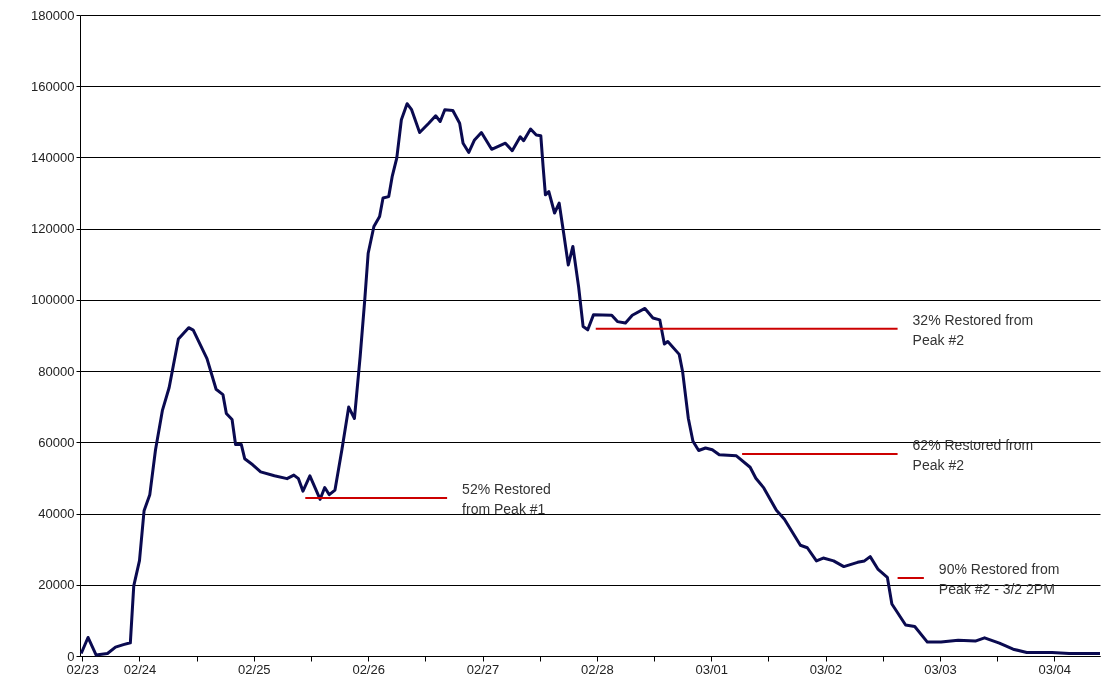 The image size is (1103, 690). Describe the element at coordinates (53, 300) in the screenshot. I see `y-tick-label: 100000` at that location.